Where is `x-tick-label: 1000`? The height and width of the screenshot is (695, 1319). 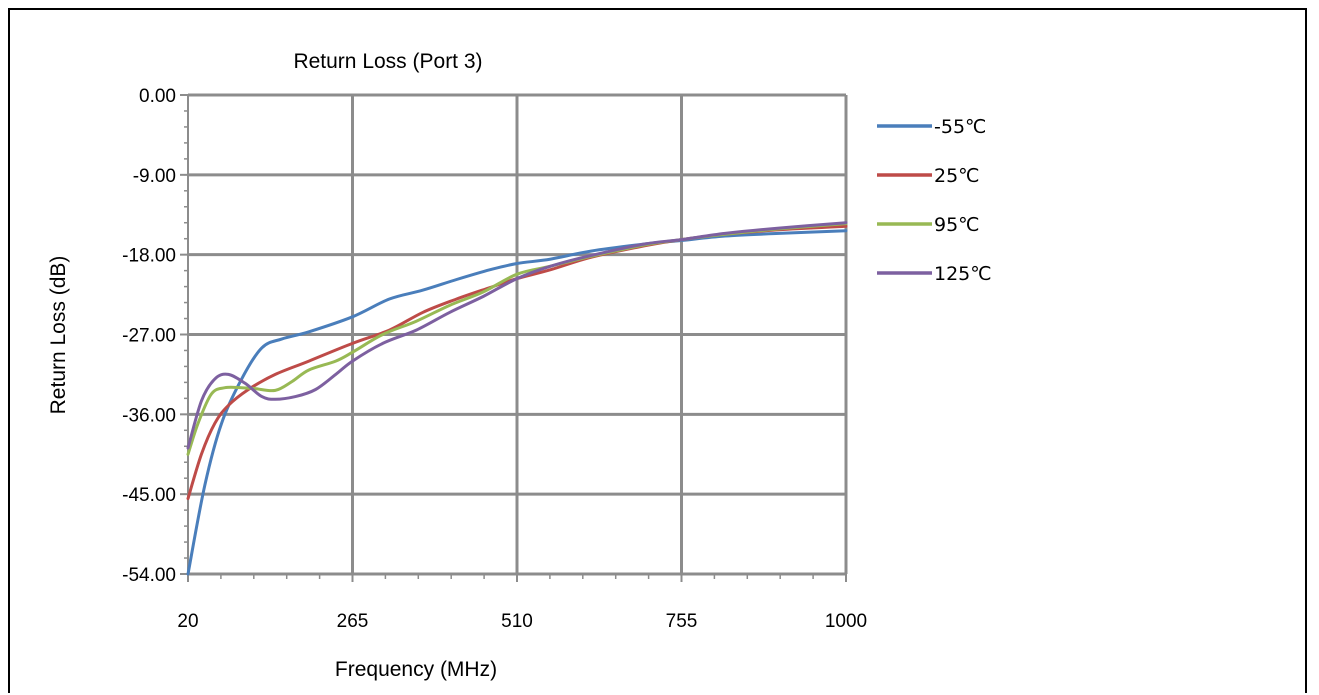
x-tick-label: 1000 is located at coordinates (846, 621).